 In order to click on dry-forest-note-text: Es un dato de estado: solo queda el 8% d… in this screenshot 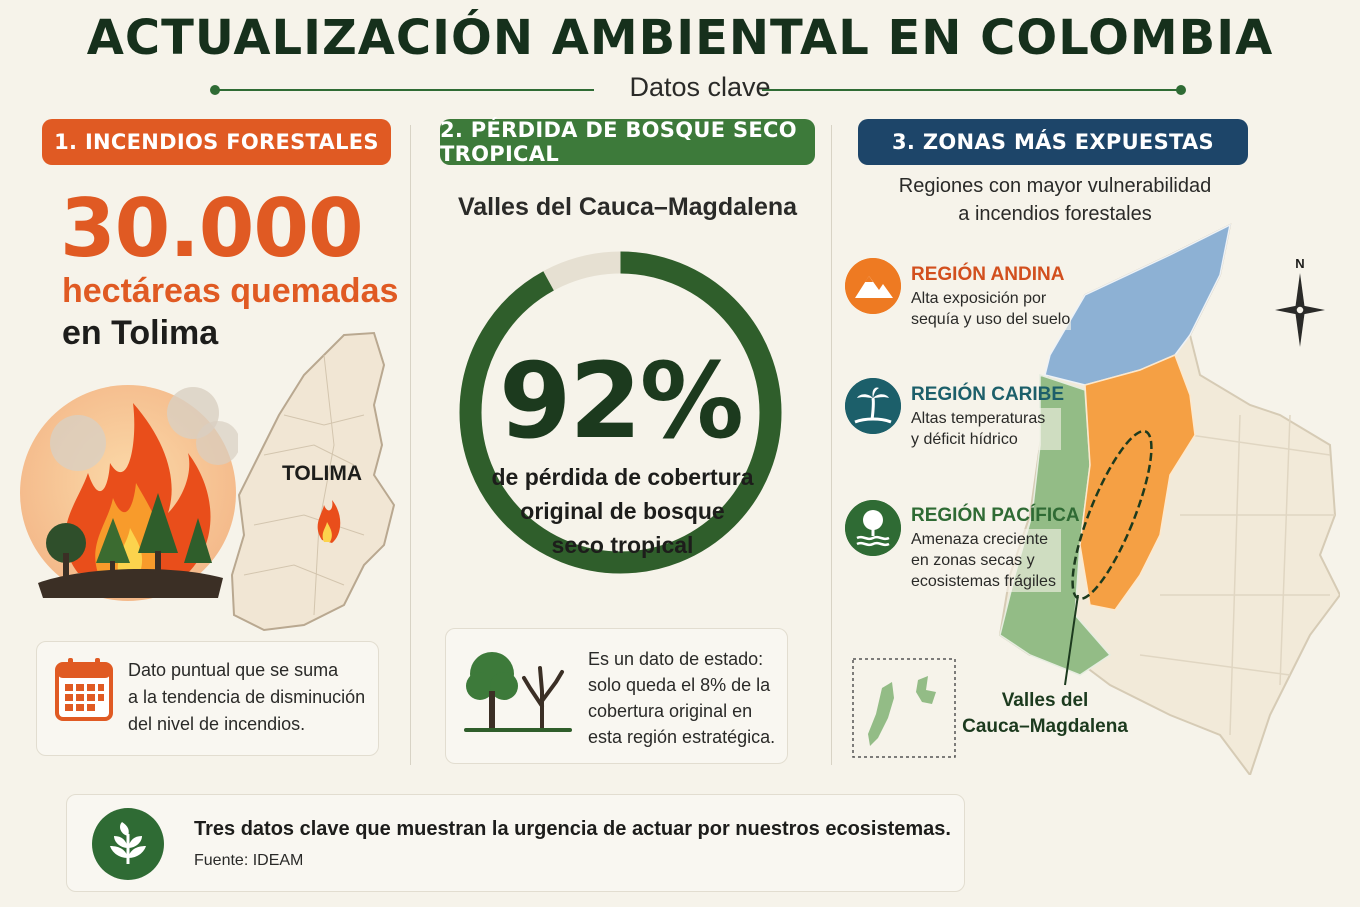, I will do `click(683, 698)`.